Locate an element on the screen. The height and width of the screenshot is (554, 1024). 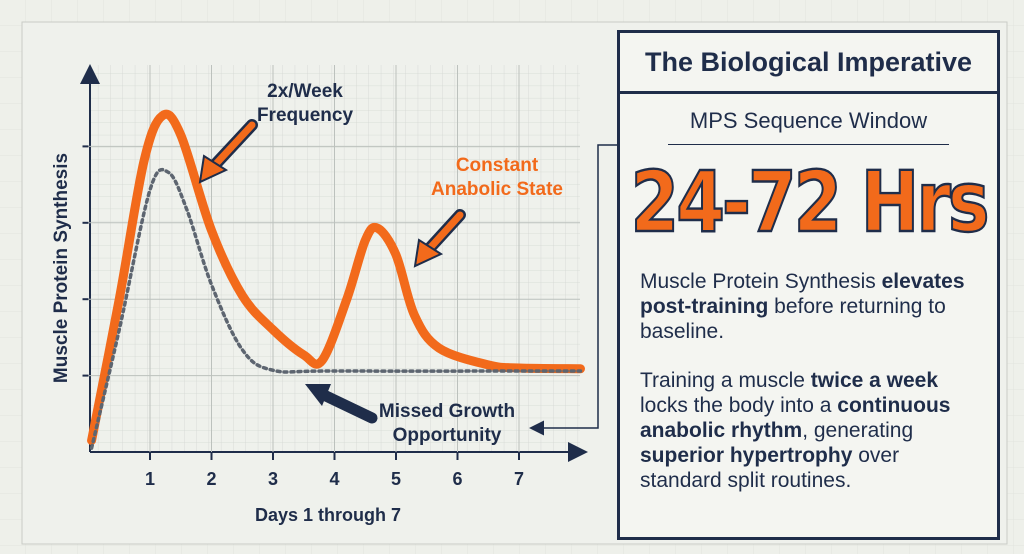
annotation: 2x/Week Frequency is located at coordinates (305, 103).